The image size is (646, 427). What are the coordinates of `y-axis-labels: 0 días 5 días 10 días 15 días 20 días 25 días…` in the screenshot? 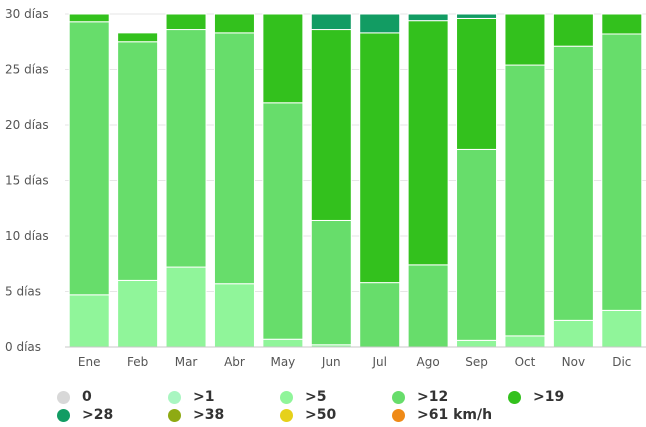 It's located at (27, 180).